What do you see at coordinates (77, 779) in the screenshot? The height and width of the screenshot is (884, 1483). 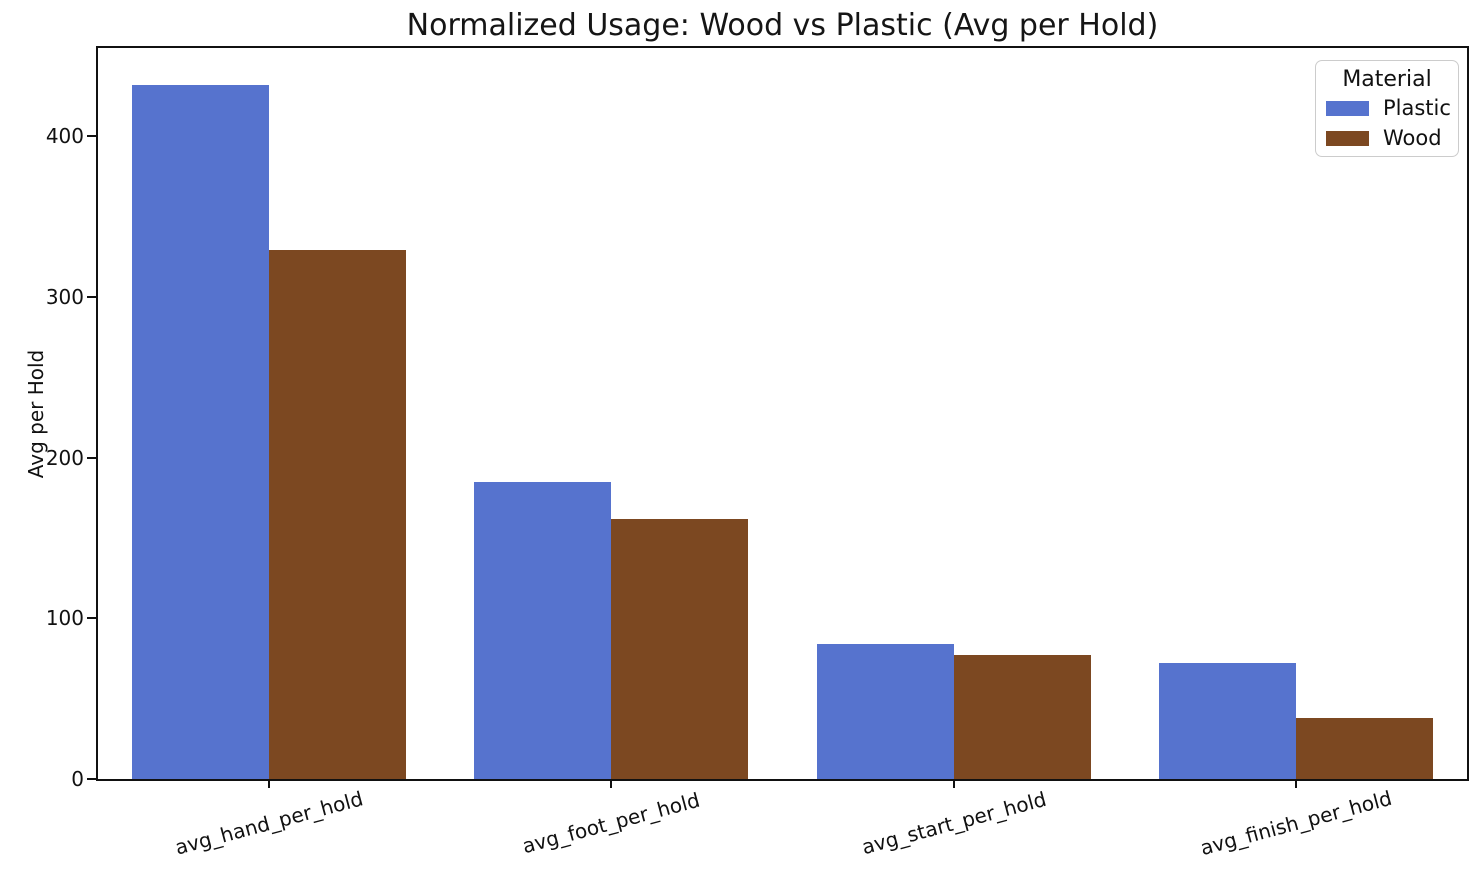 I see `y-tick-label: 0` at bounding box center [77, 779].